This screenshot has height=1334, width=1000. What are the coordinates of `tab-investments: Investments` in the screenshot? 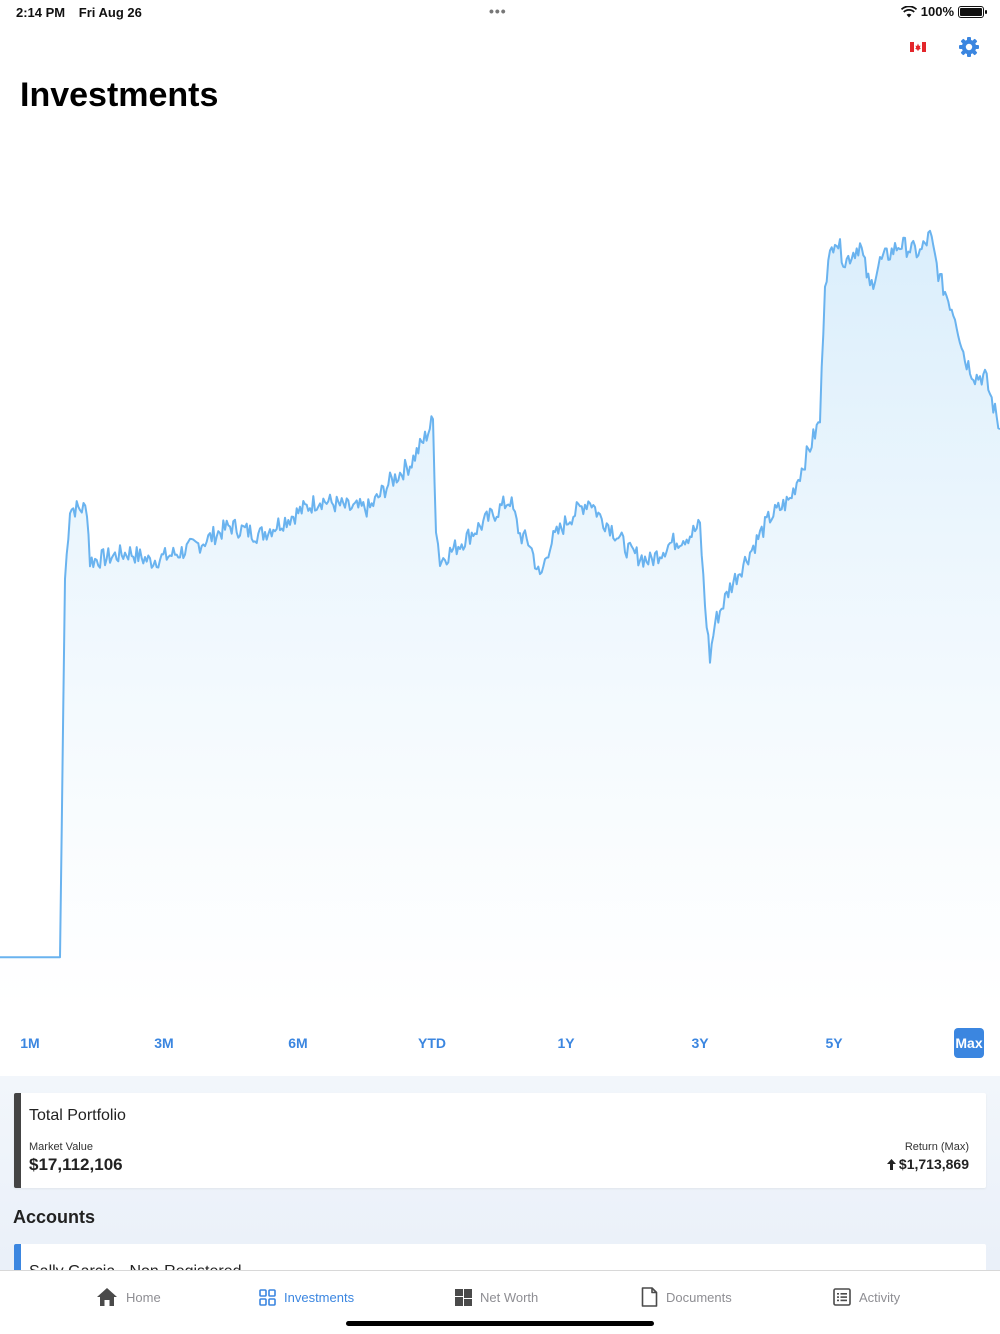 It's located at (306, 1297).